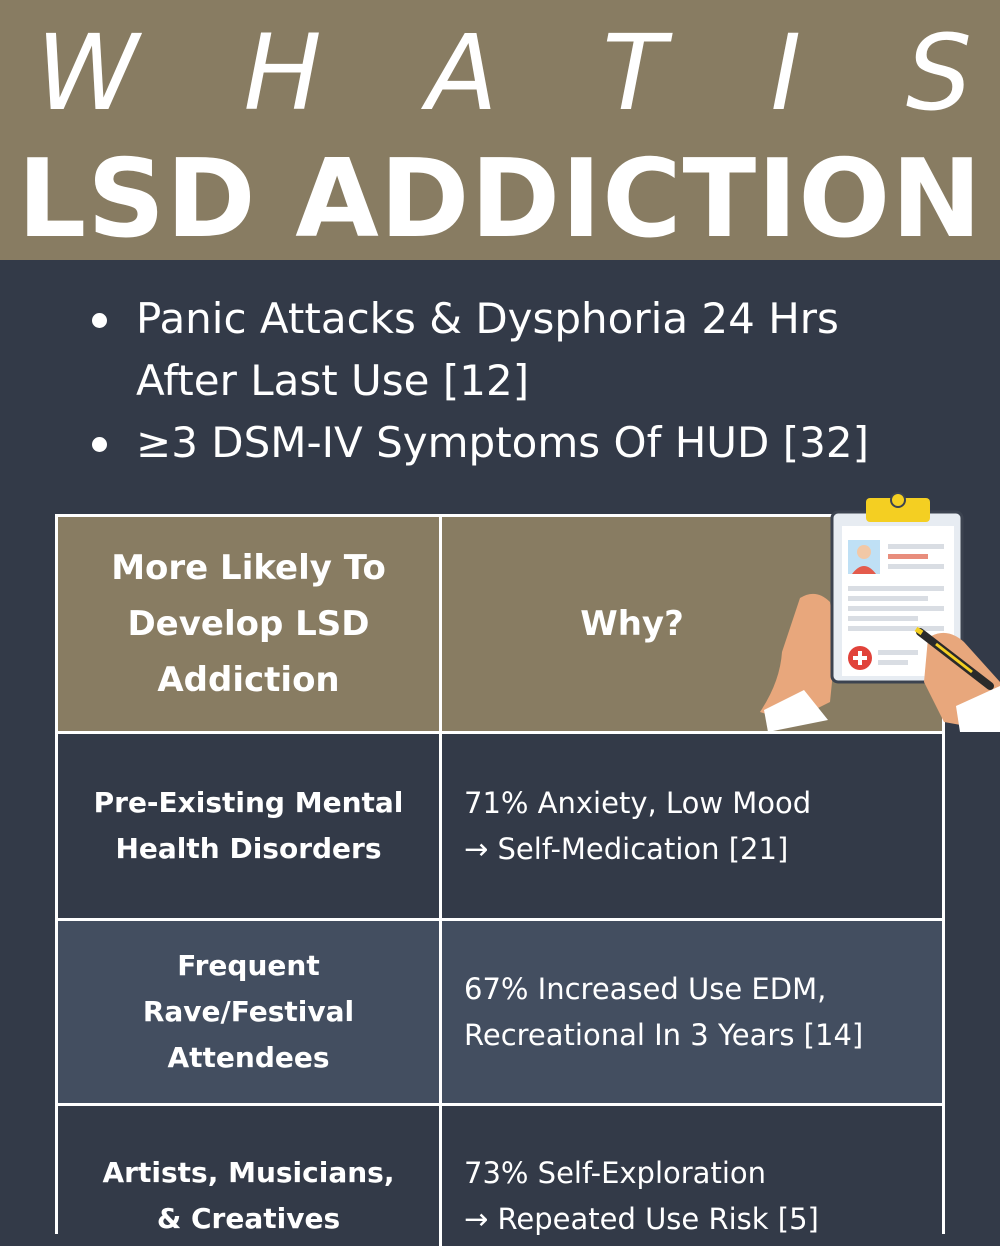  I want to click on group-text-line: Attendees, so click(248, 1057).